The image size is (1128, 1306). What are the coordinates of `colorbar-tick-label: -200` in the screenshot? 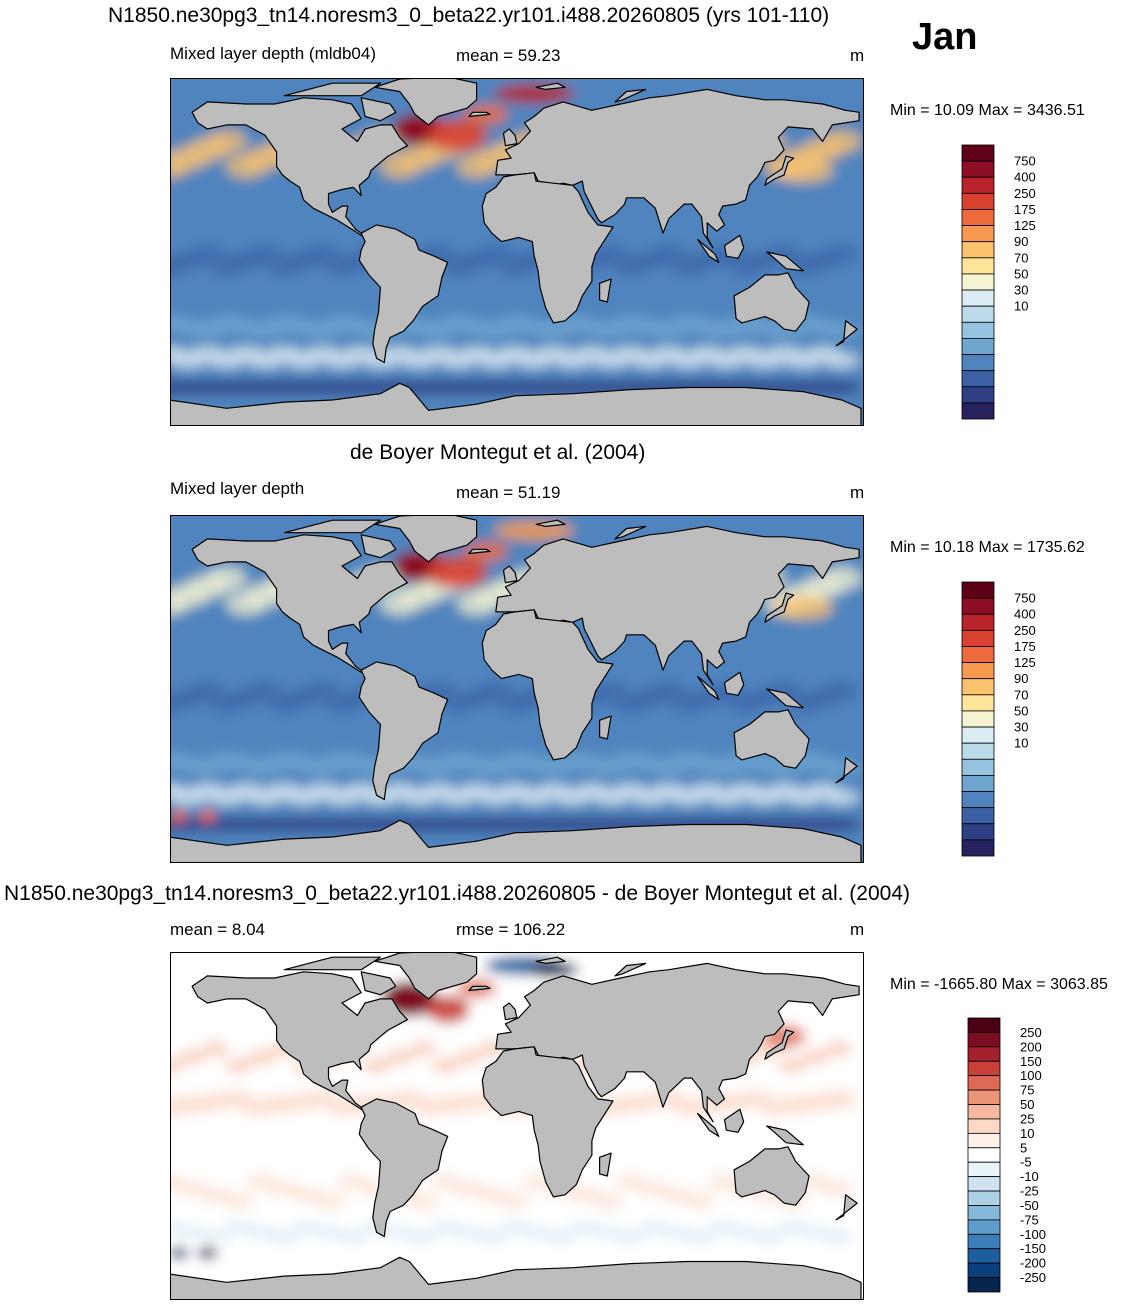 It's located at (1033, 1263).